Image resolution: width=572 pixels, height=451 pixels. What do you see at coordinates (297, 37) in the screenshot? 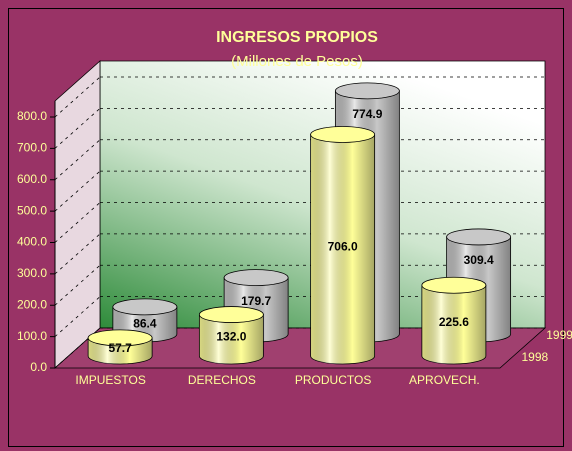
I see `chart-title: INGRESOS PROPIOS` at bounding box center [297, 37].